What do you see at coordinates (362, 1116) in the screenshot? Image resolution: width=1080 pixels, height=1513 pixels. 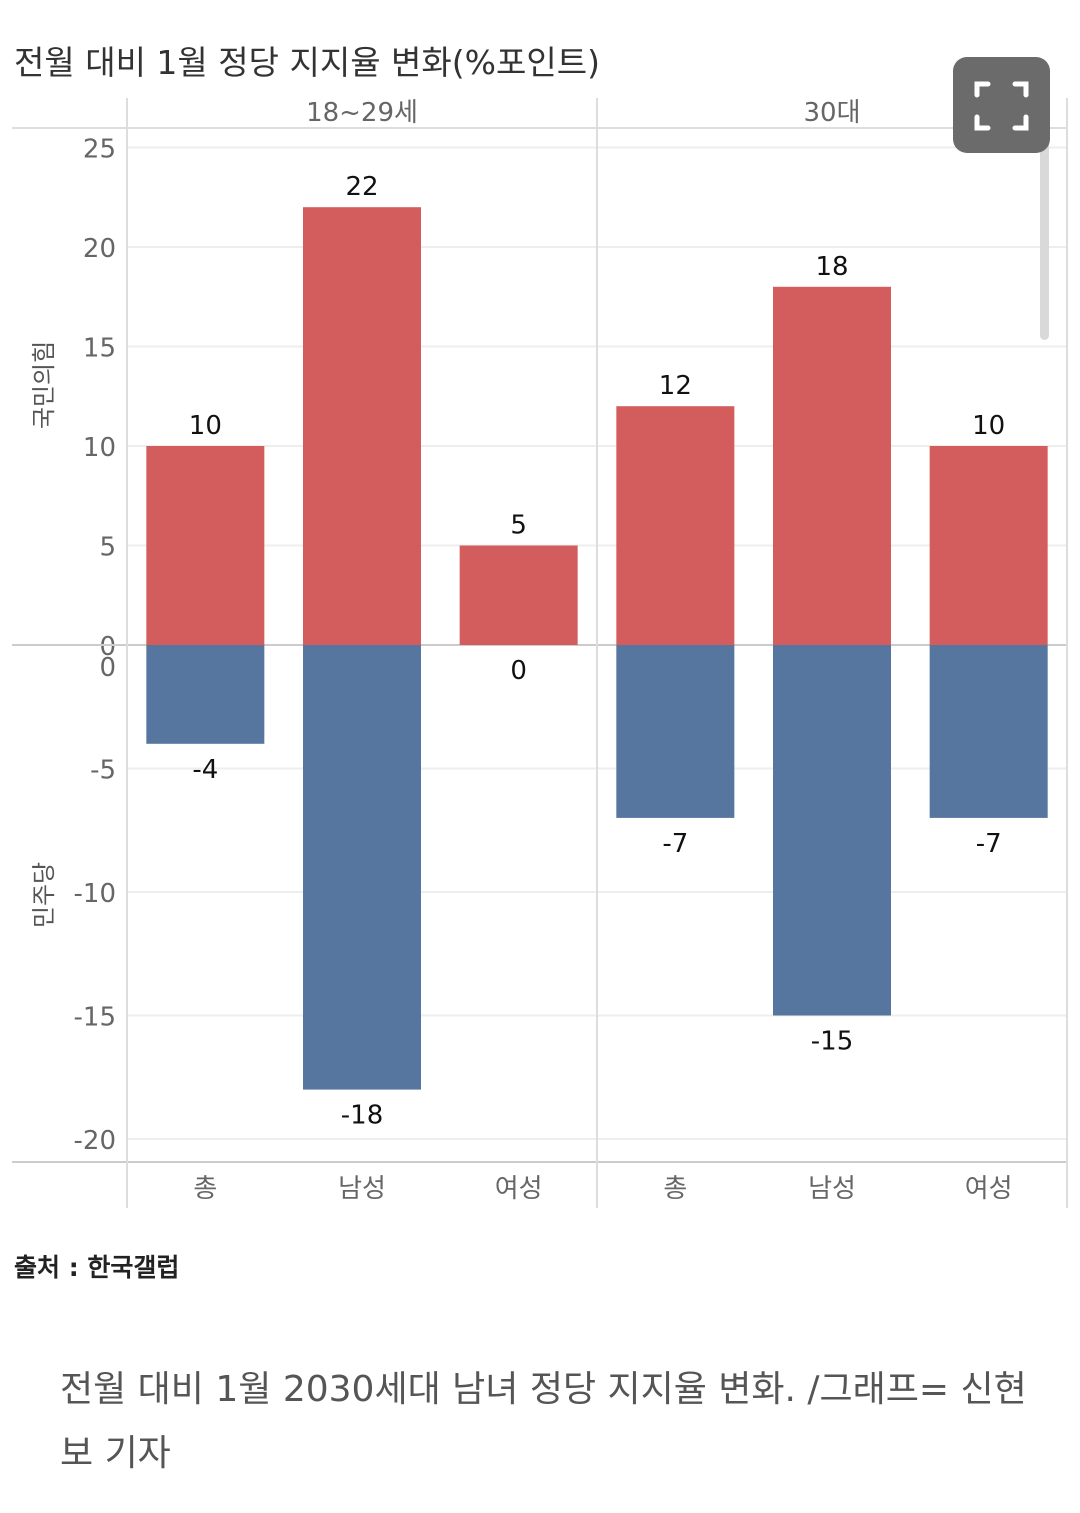 I see `data-label-dem: -18` at bounding box center [362, 1116].